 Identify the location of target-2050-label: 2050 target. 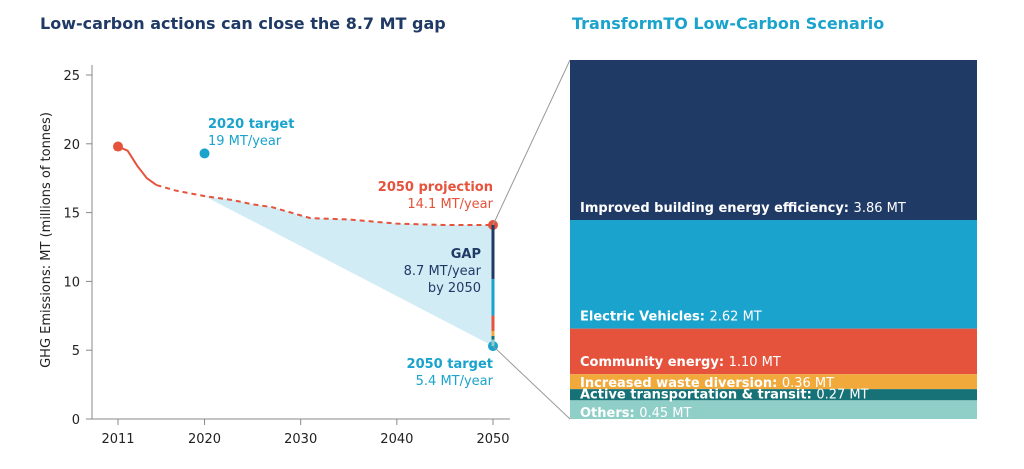
(450, 364).